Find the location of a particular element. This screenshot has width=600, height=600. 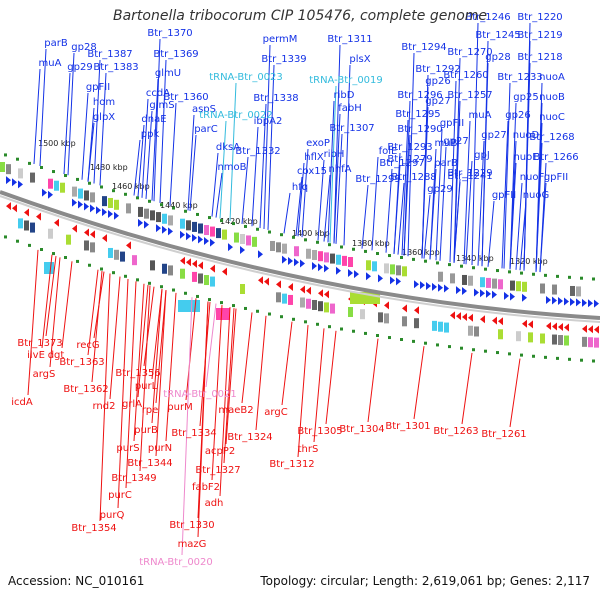

forward-gene-label: Btr_1293 is located at coordinates (409, 147).